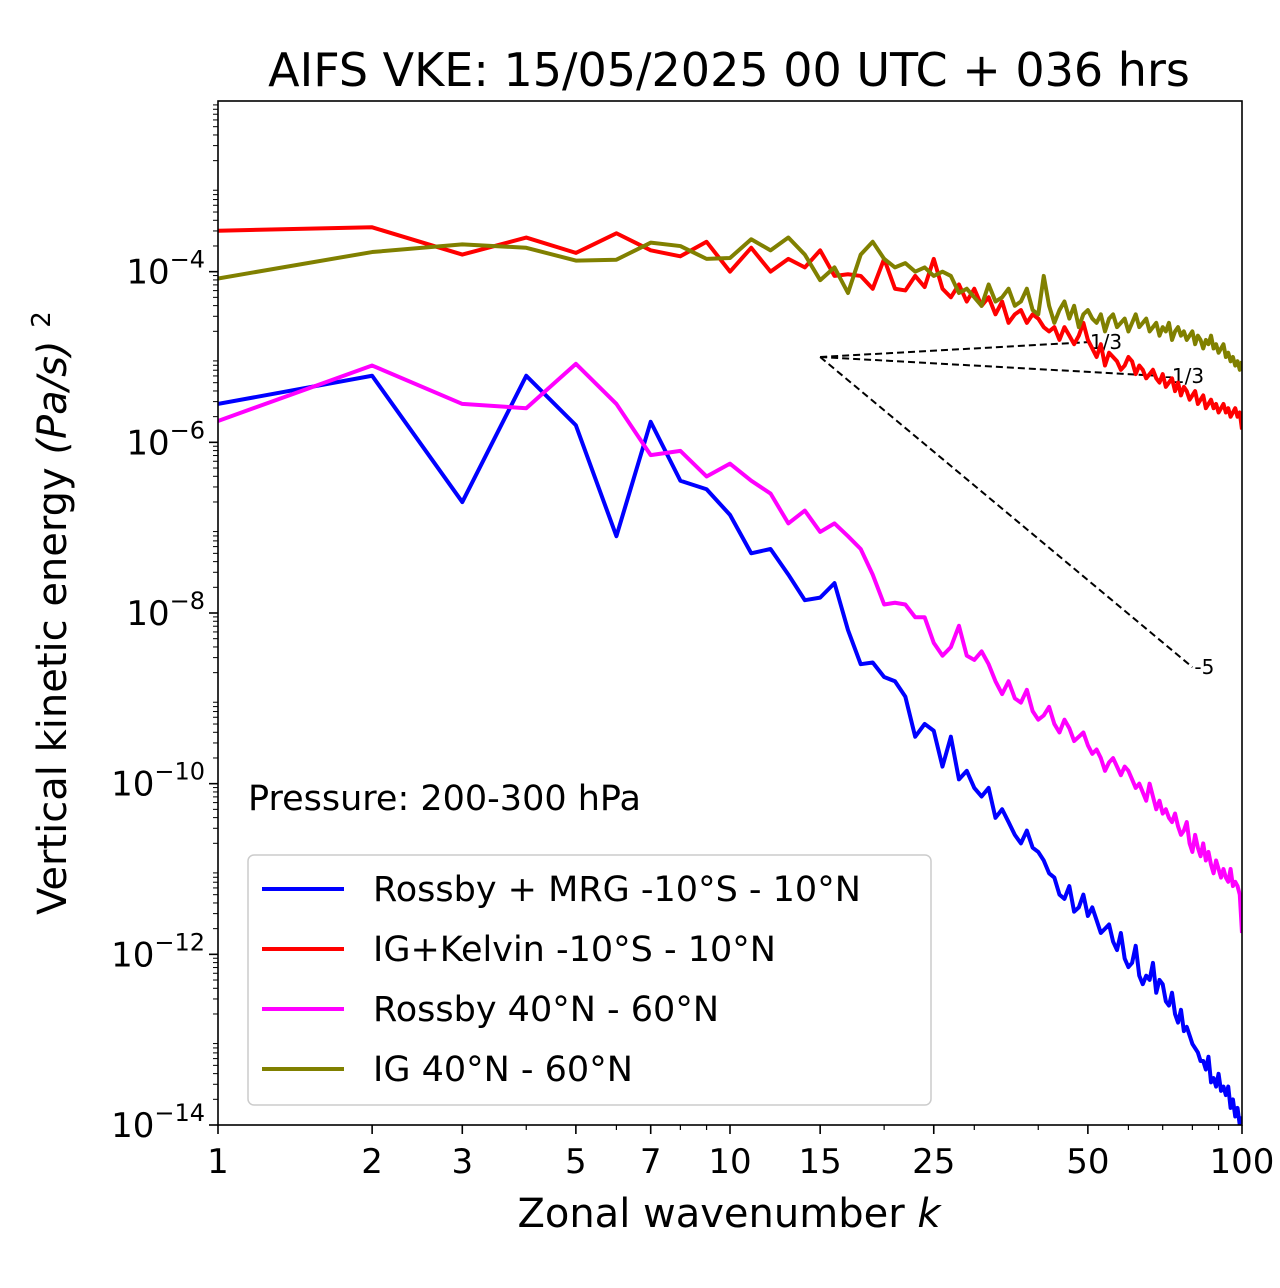 The width and height of the screenshot is (1280, 1288). What do you see at coordinates (933, 1162) in the screenshot?
I see `x-tick-label: 25` at bounding box center [933, 1162].